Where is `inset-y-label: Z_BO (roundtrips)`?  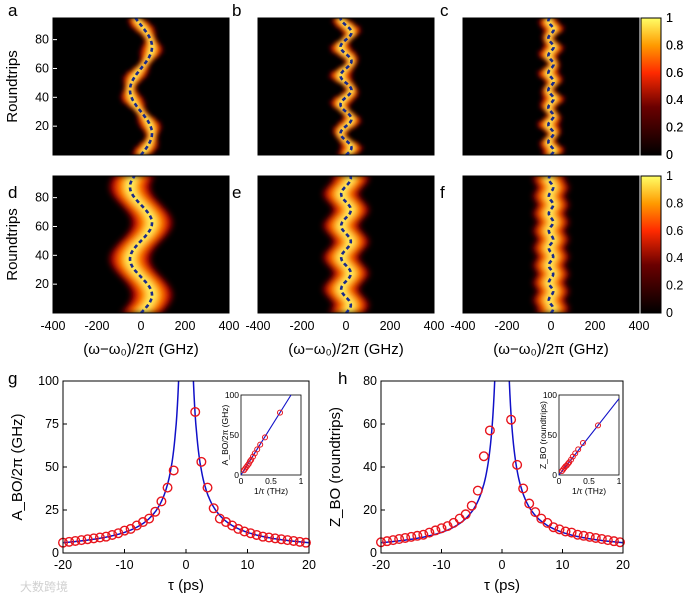 inset-y-label: Z_BO (roundtrips) is located at coordinates (543, 435).